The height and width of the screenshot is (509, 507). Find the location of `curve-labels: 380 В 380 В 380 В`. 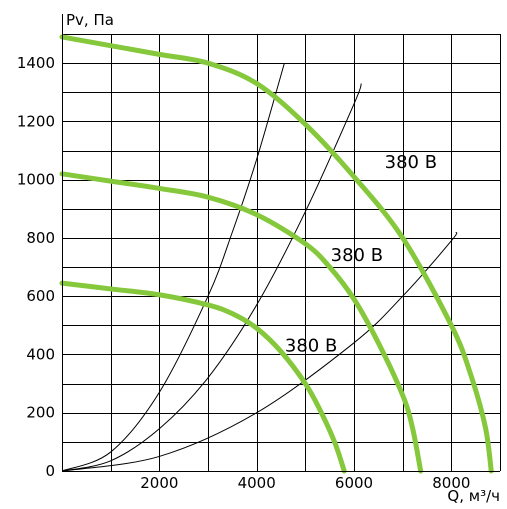

curve-labels: 380 В 380 В 380 В is located at coordinates (361, 254).